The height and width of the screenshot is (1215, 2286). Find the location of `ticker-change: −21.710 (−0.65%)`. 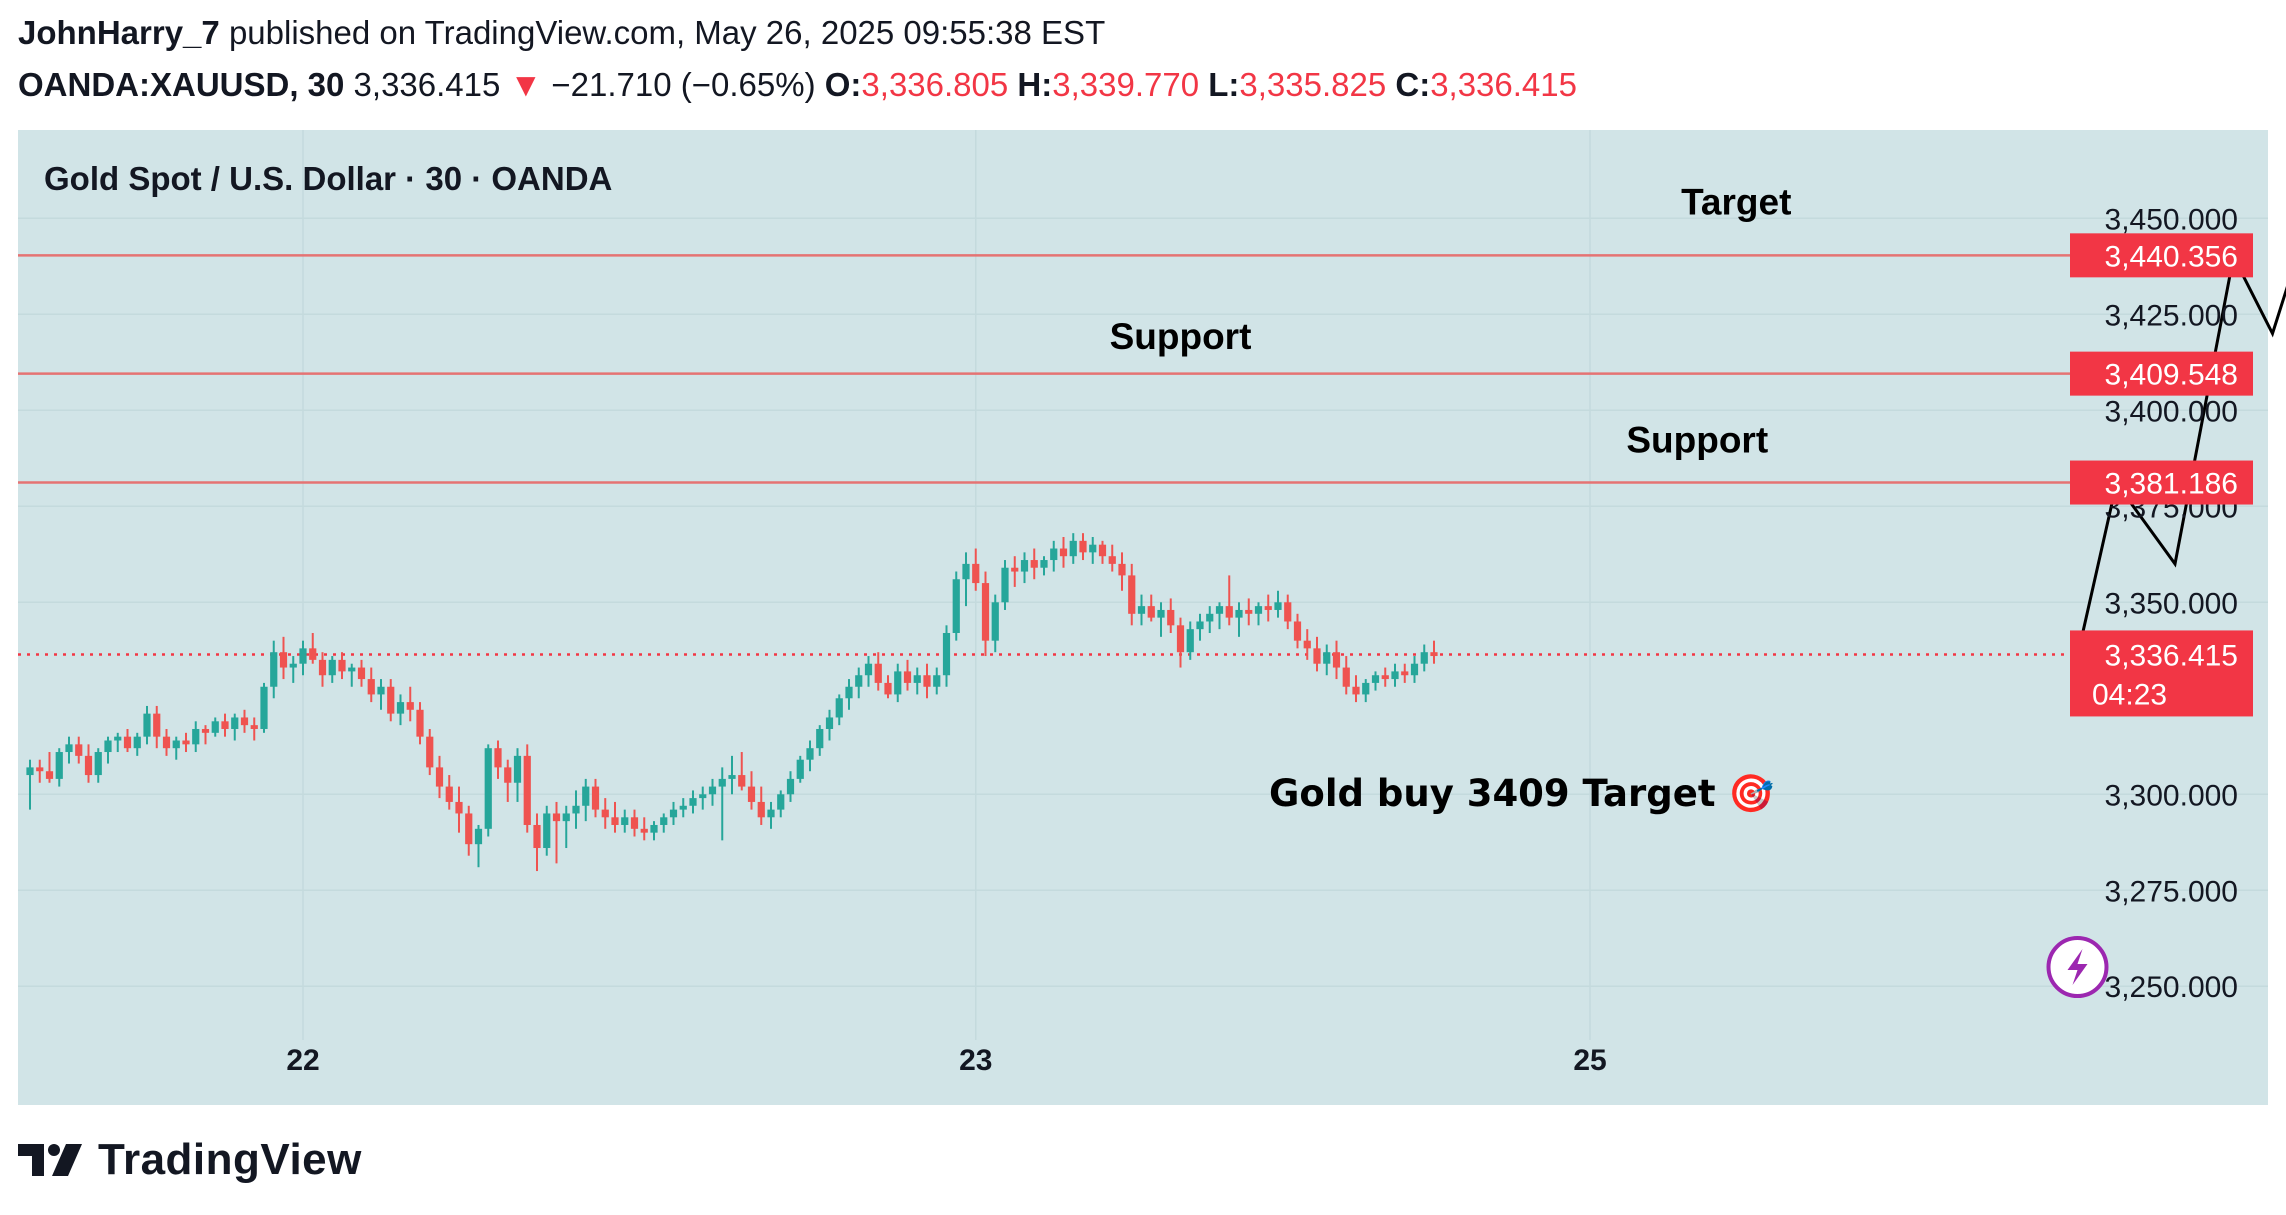

ticker-change: −21.710 (−0.65%) is located at coordinates (683, 84).